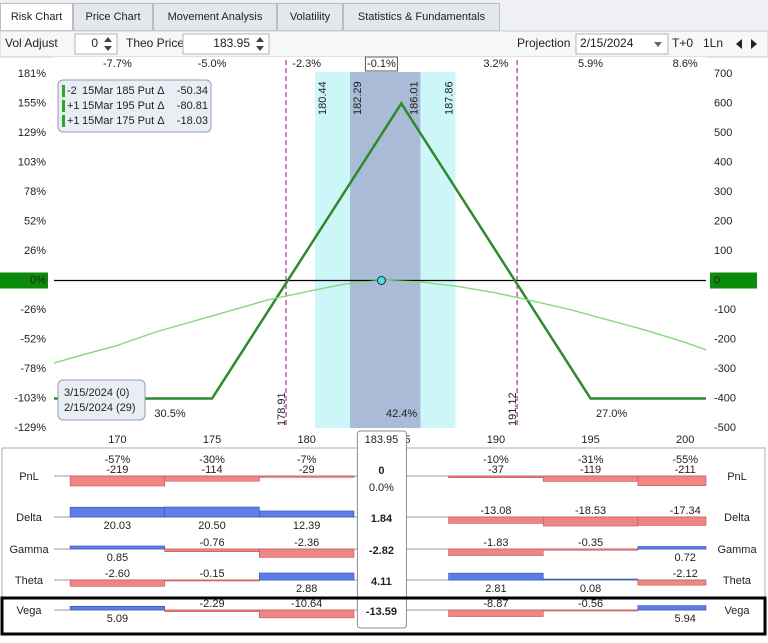  Describe the element at coordinates (307, 526) in the screenshot. I see `greek-value: 12.39` at that location.